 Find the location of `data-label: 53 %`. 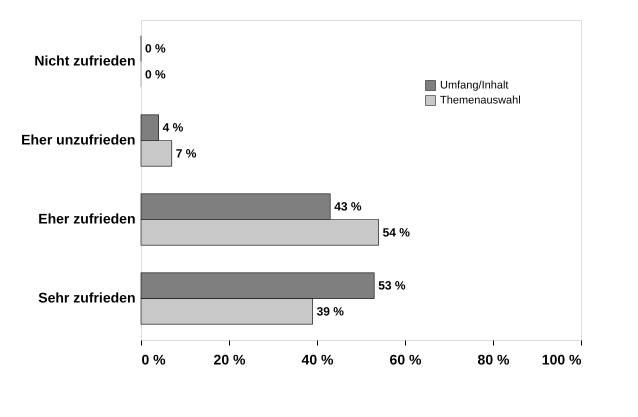

data-label: 53 % is located at coordinates (392, 285).